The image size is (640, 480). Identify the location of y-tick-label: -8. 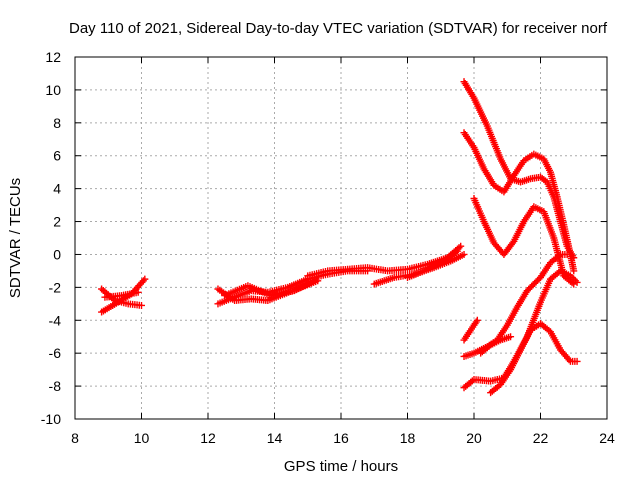
(55, 386).